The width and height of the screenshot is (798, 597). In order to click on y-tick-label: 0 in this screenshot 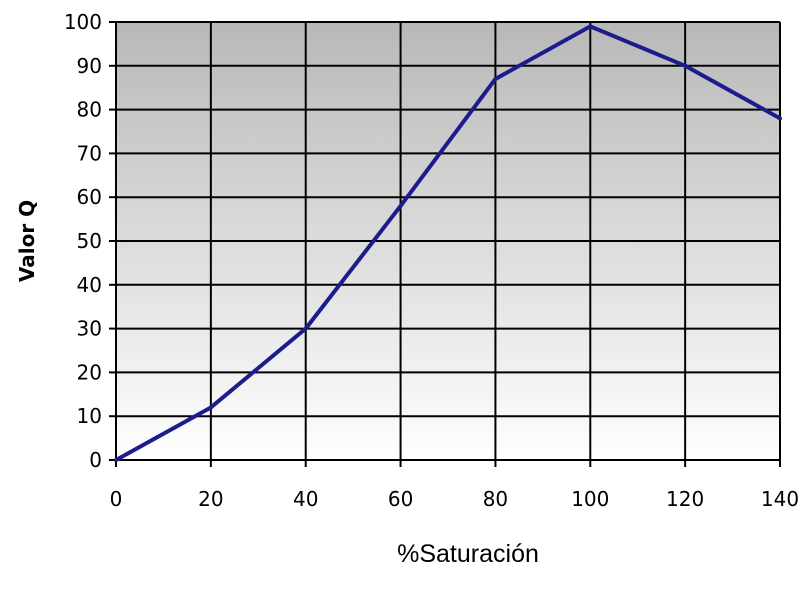, I will do `click(95, 460)`.